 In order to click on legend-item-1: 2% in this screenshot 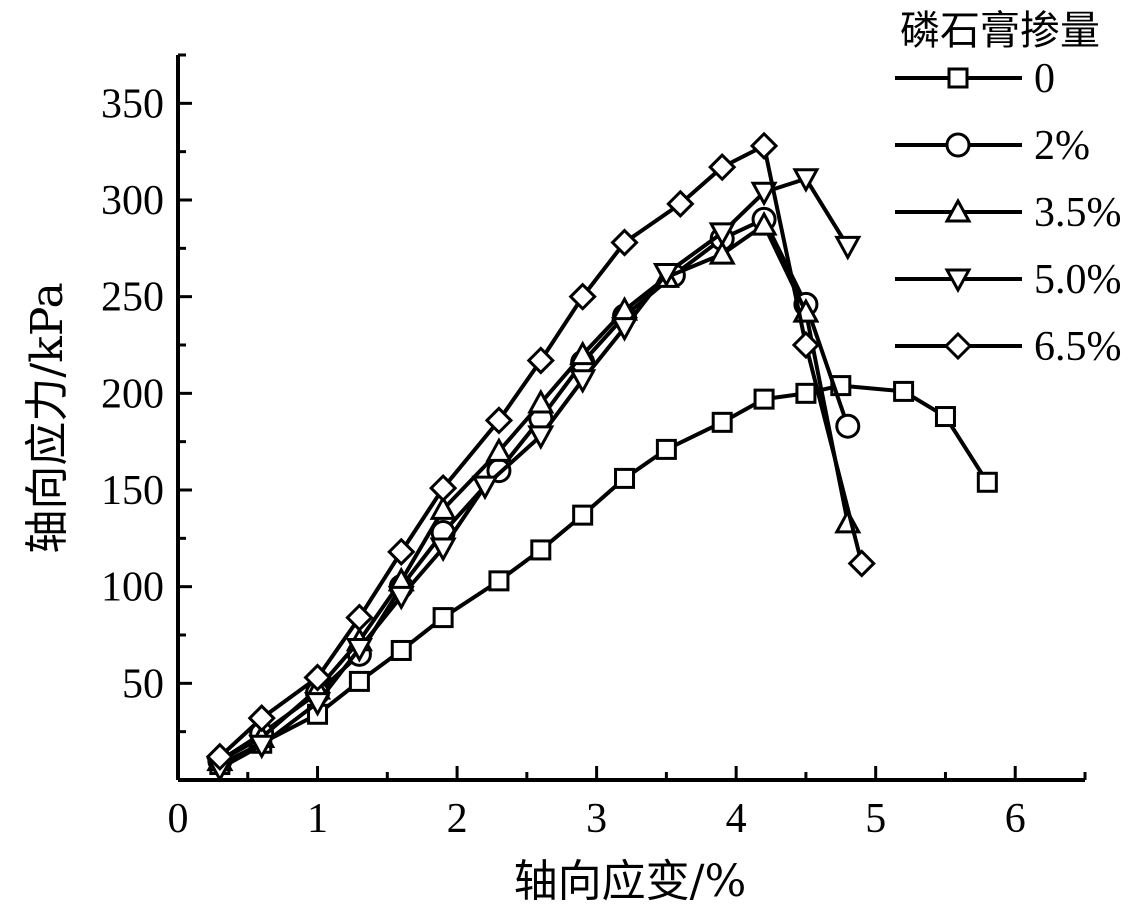, I will do `click(992, 146)`.